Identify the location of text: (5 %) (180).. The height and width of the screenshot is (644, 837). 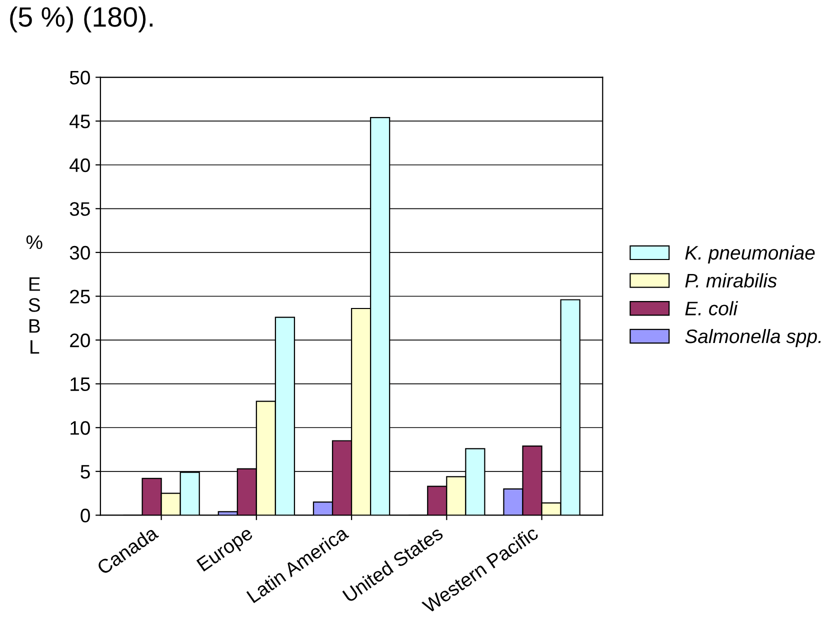
(81, 19).